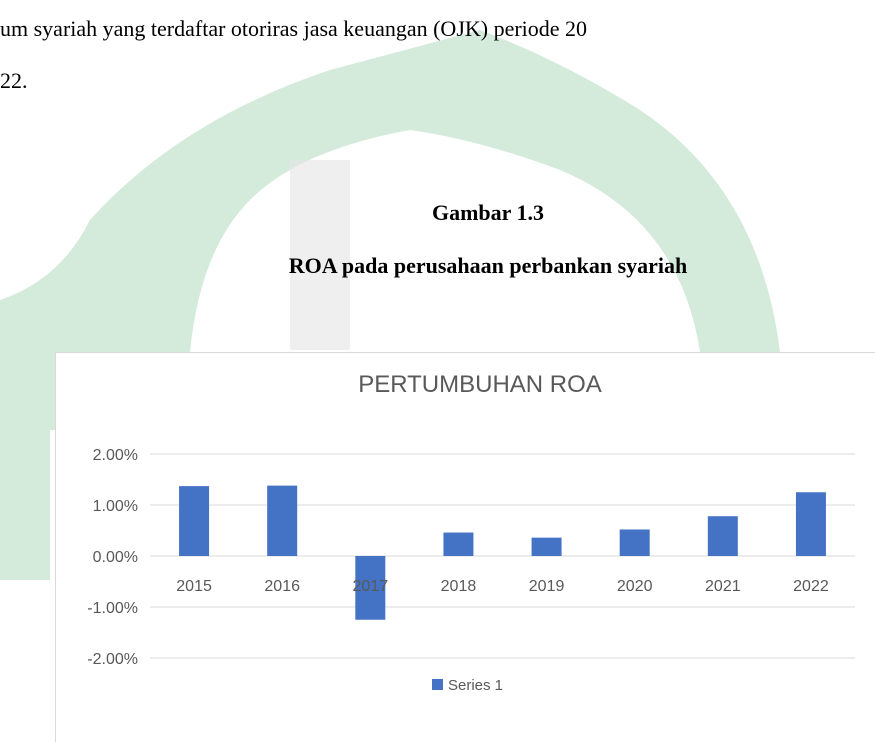  I want to click on figure-caption: ROA pada perusahaan perbankan syariah, so click(488, 265).